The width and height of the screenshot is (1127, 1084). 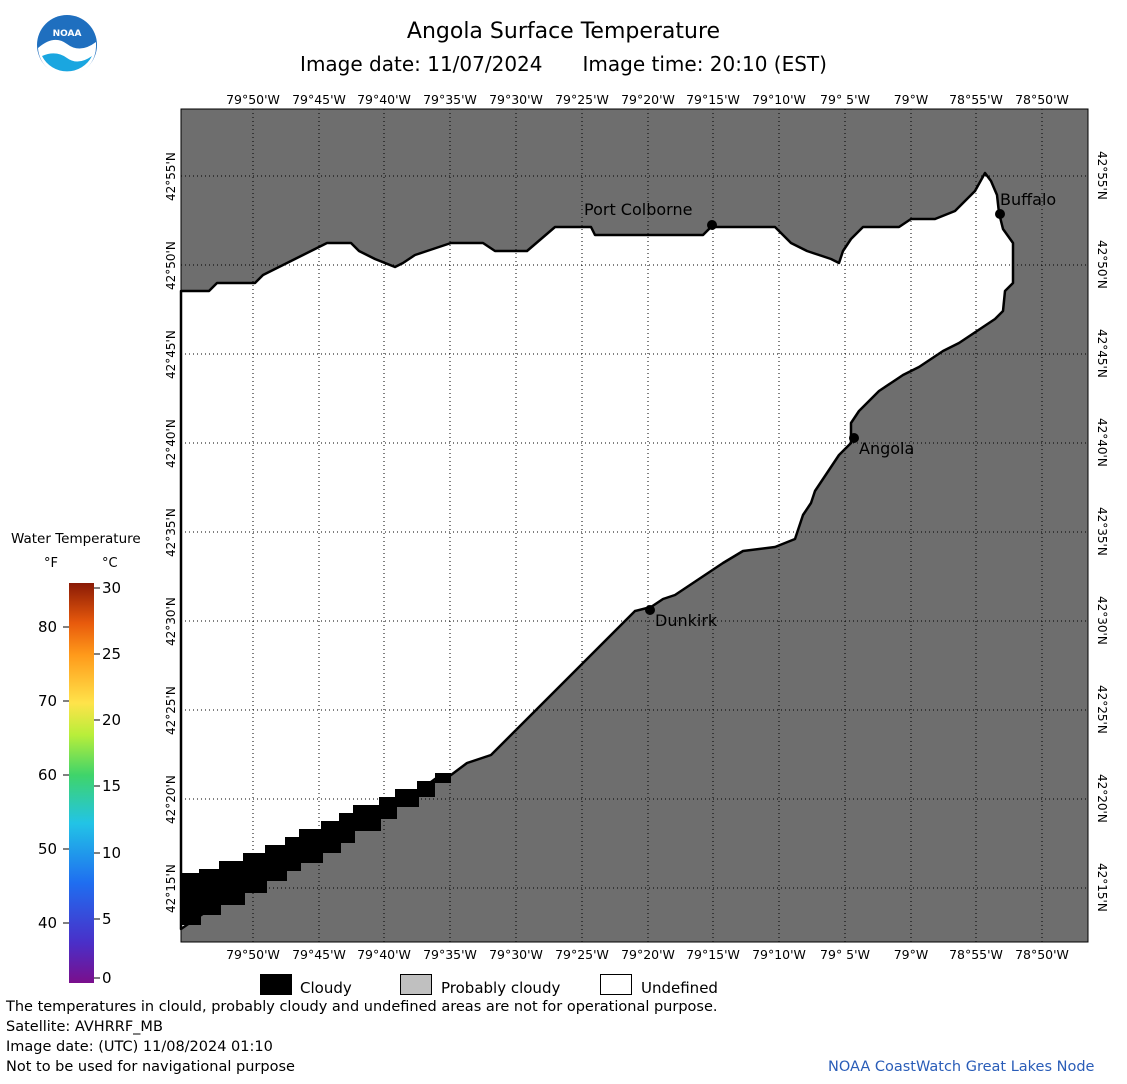 What do you see at coordinates (112, 786) in the screenshot?
I see `colorbar-c-tick: 15` at bounding box center [112, 786].